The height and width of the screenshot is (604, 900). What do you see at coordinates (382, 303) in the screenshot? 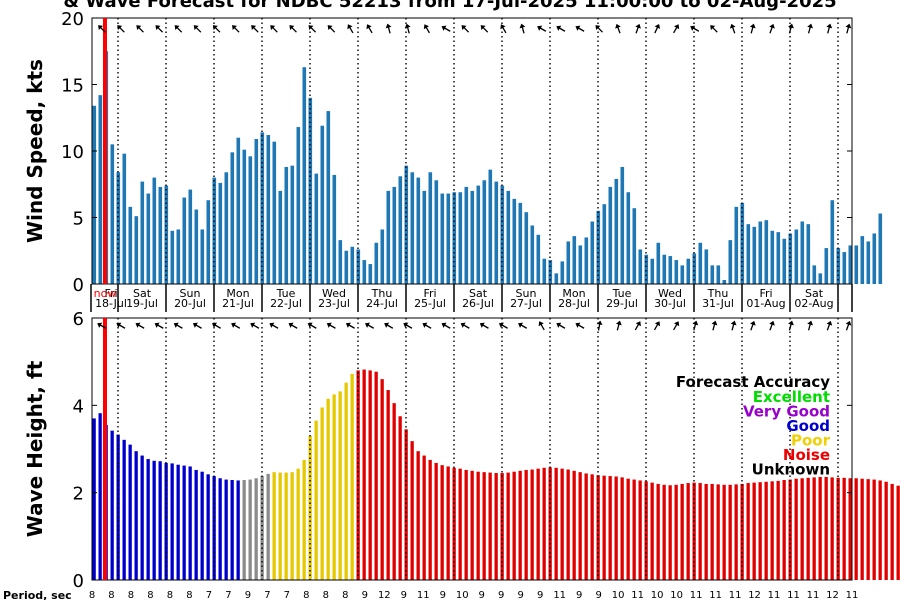
I see `day-label-date: 24-Jul` at bounding box center [382, 303].